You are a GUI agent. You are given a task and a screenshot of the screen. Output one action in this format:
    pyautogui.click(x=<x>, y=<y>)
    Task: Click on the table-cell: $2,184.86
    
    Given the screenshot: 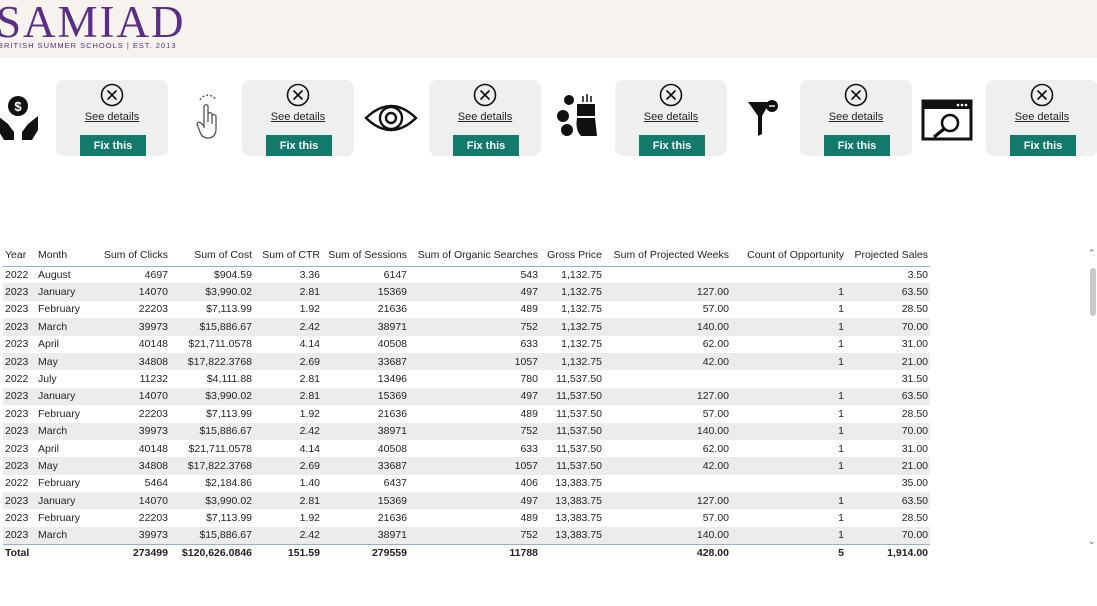 What is the action you would take?
    pyautogui.click(x=228, y=483)
    